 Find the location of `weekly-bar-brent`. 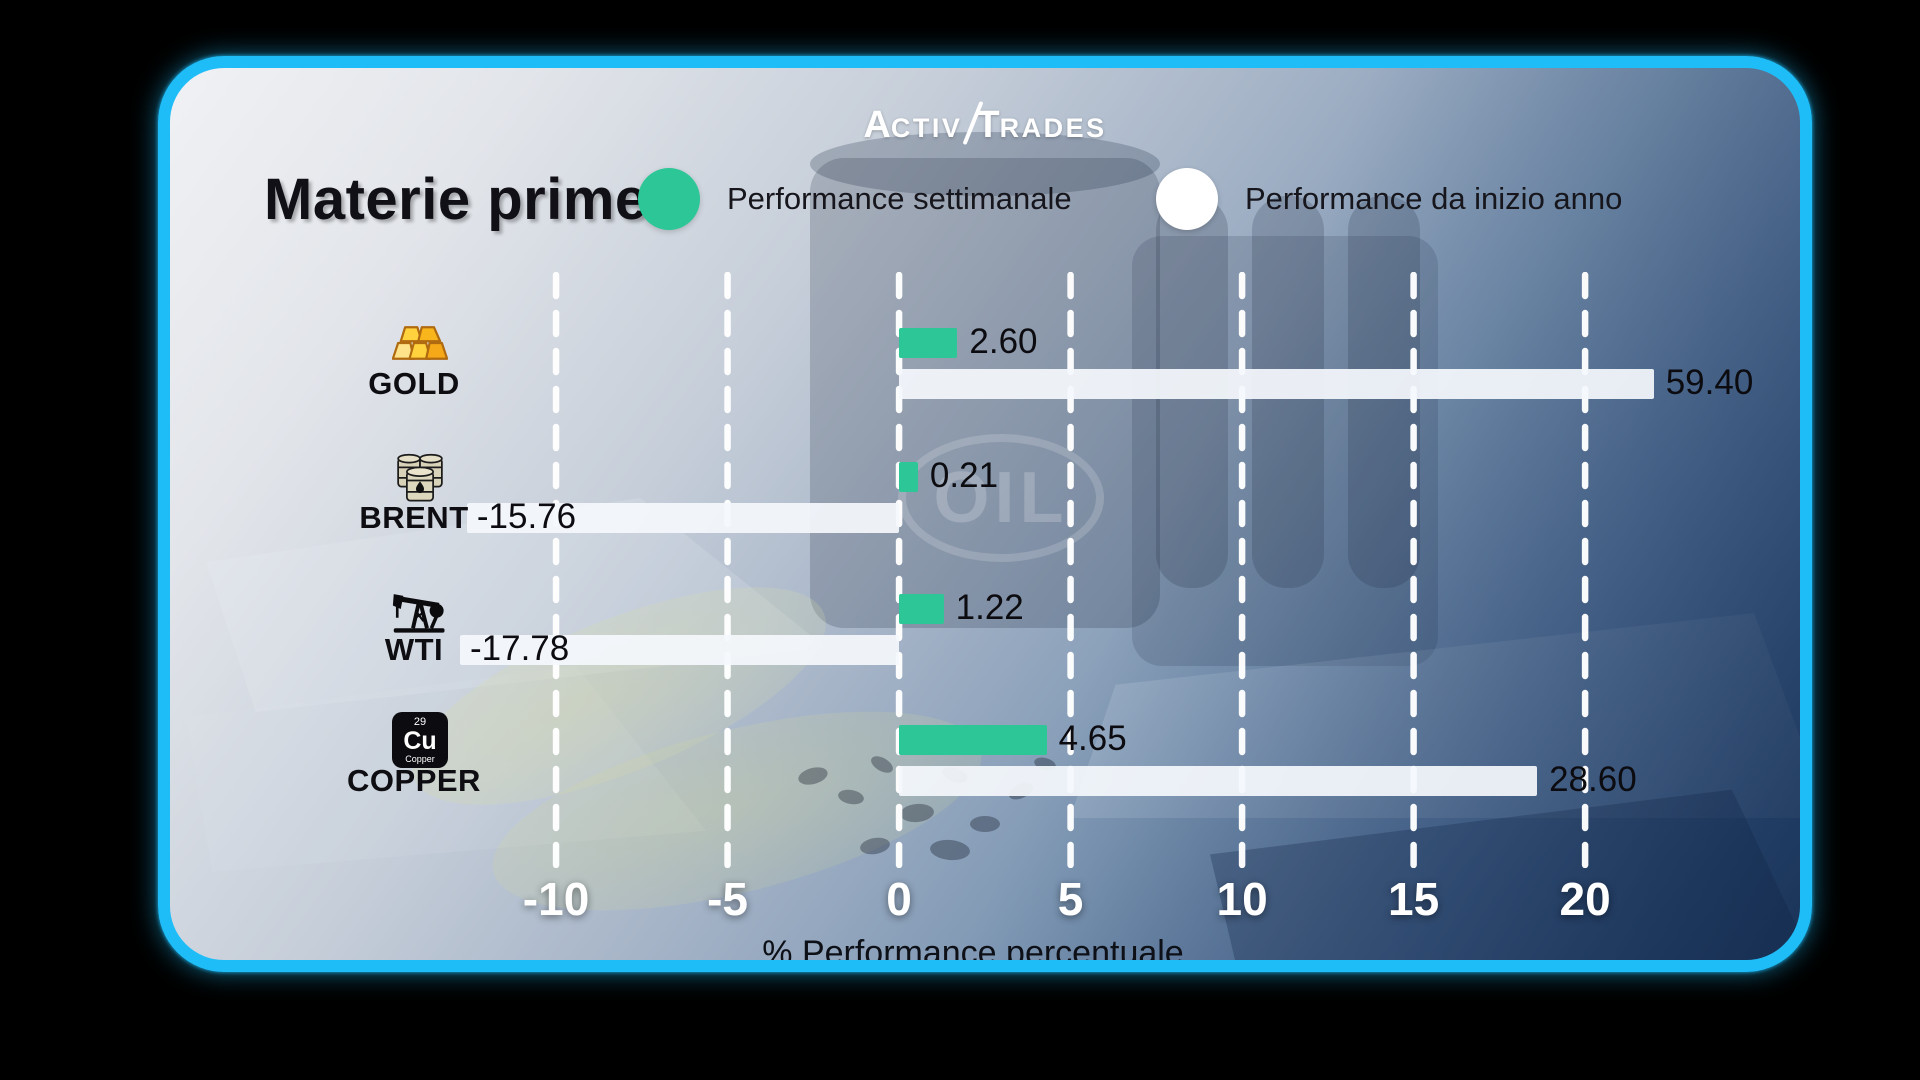

weekly-bar-brent is located at coordinates (908, 477).